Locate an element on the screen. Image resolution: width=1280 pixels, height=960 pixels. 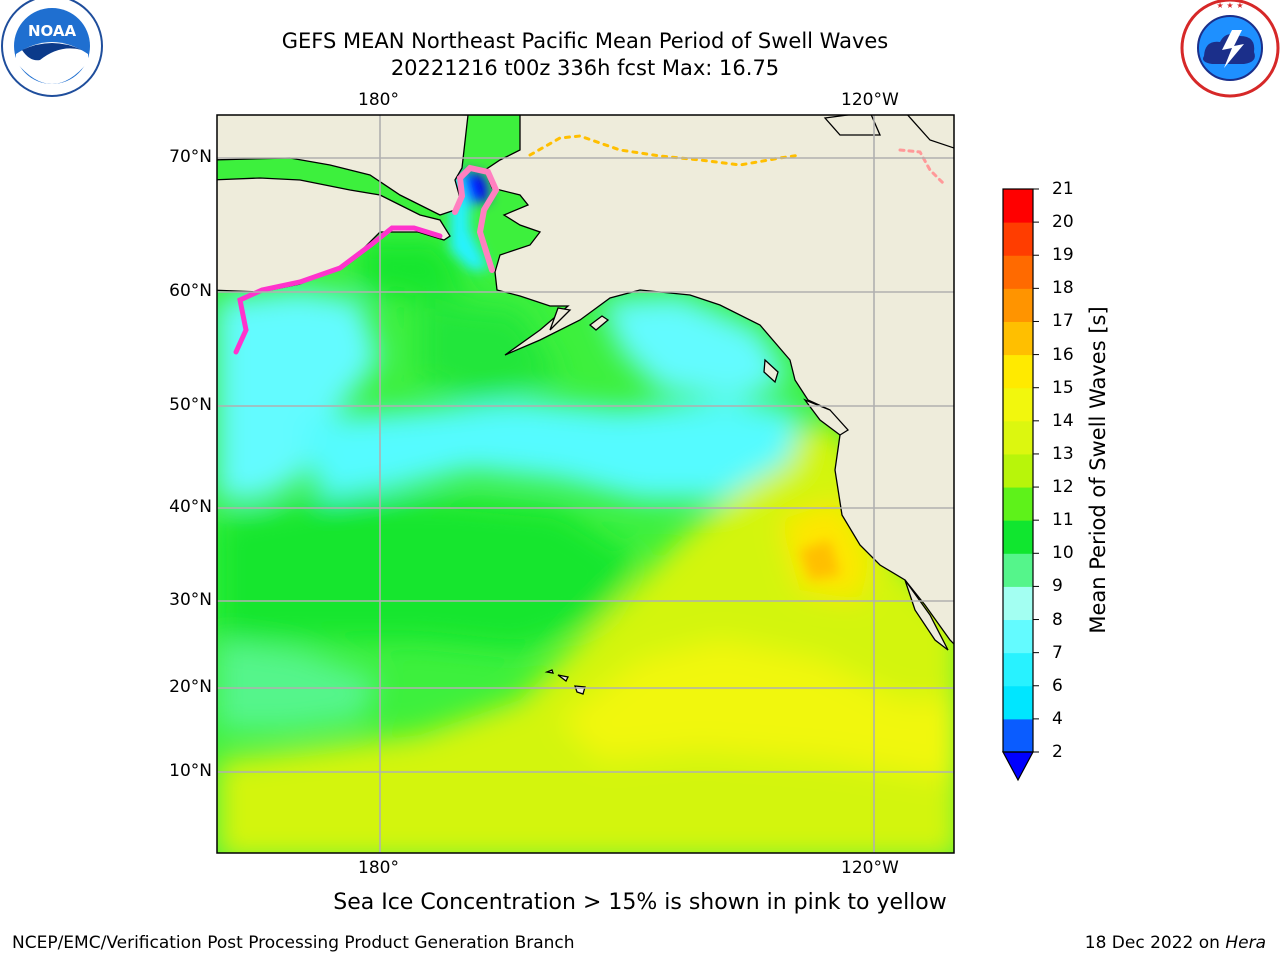
lat-label-70n: 70°N is located at coordinates (190, 157).